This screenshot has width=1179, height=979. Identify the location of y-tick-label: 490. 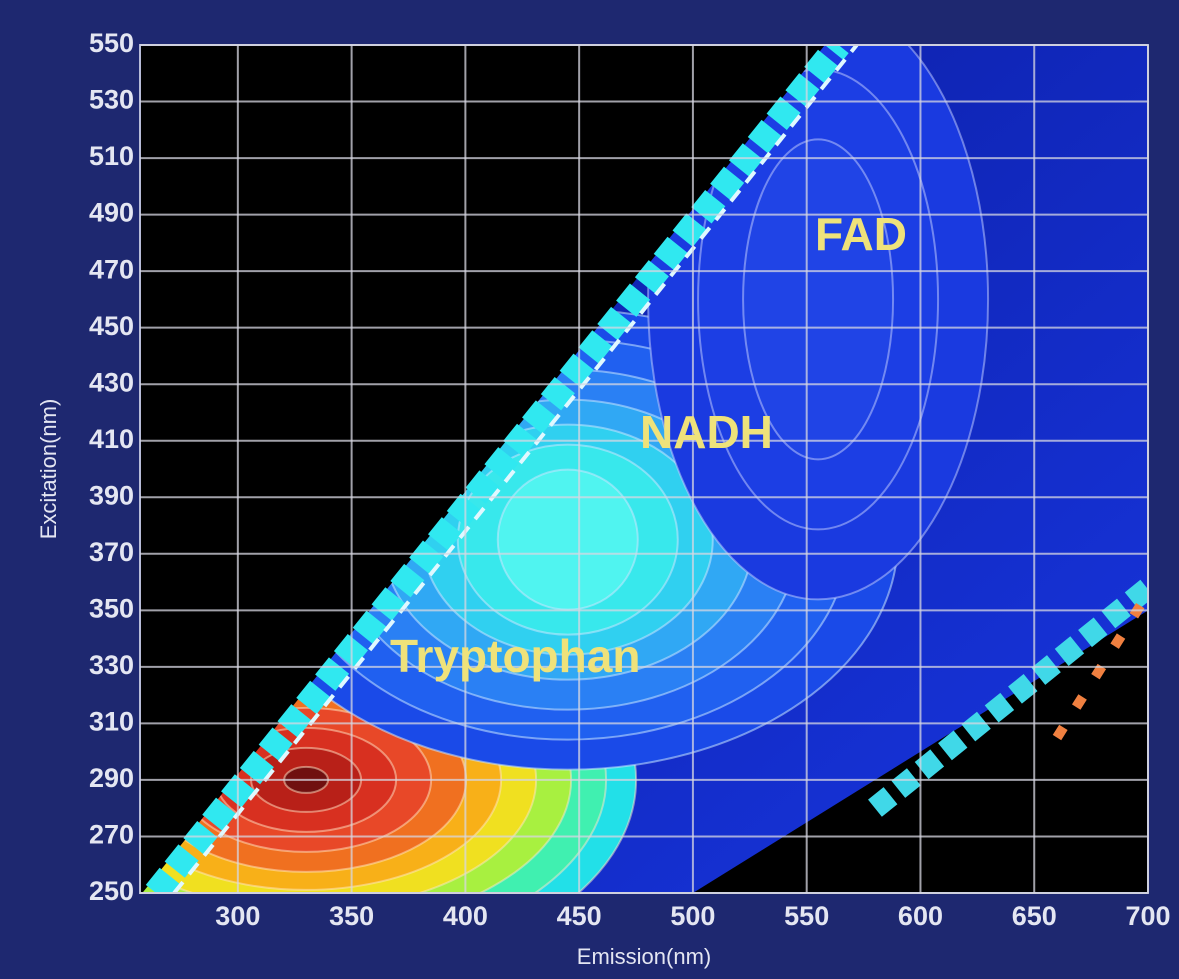
(111, 213).